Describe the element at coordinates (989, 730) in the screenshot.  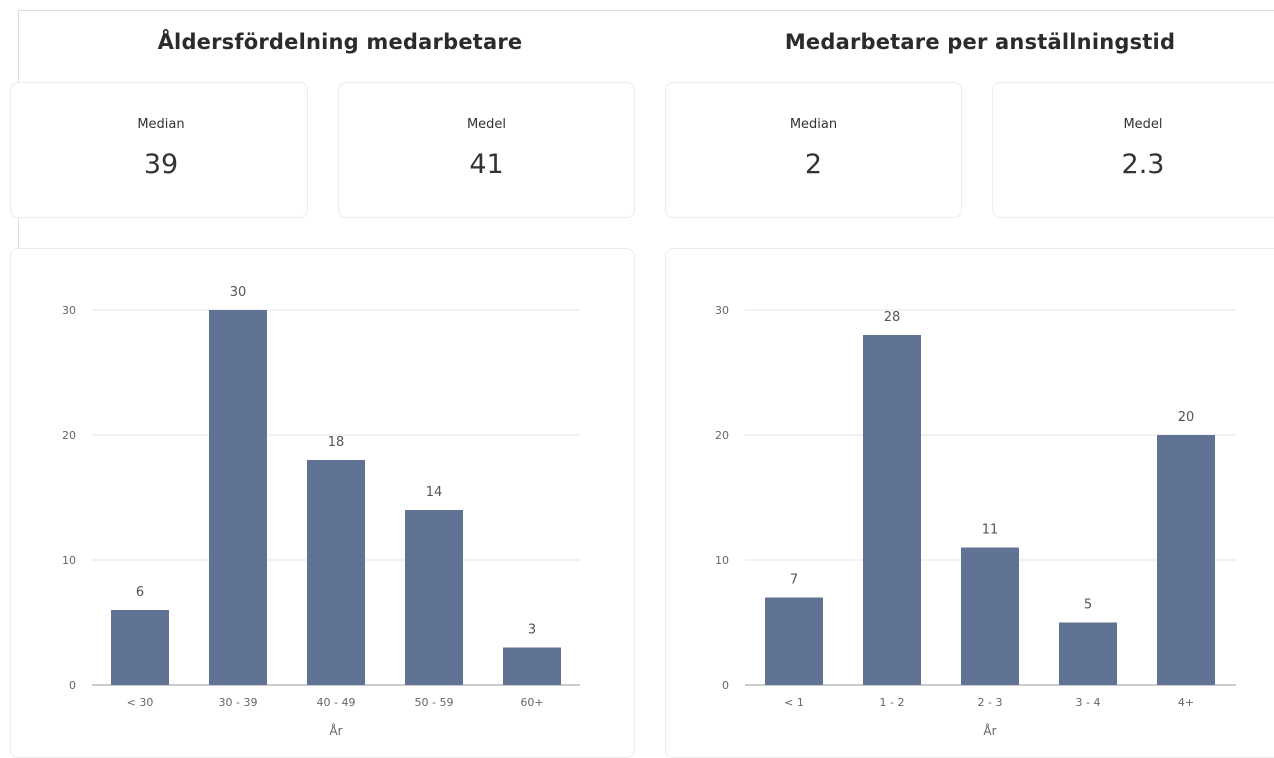
I see `tenure-x-axis-label: År` at that location.